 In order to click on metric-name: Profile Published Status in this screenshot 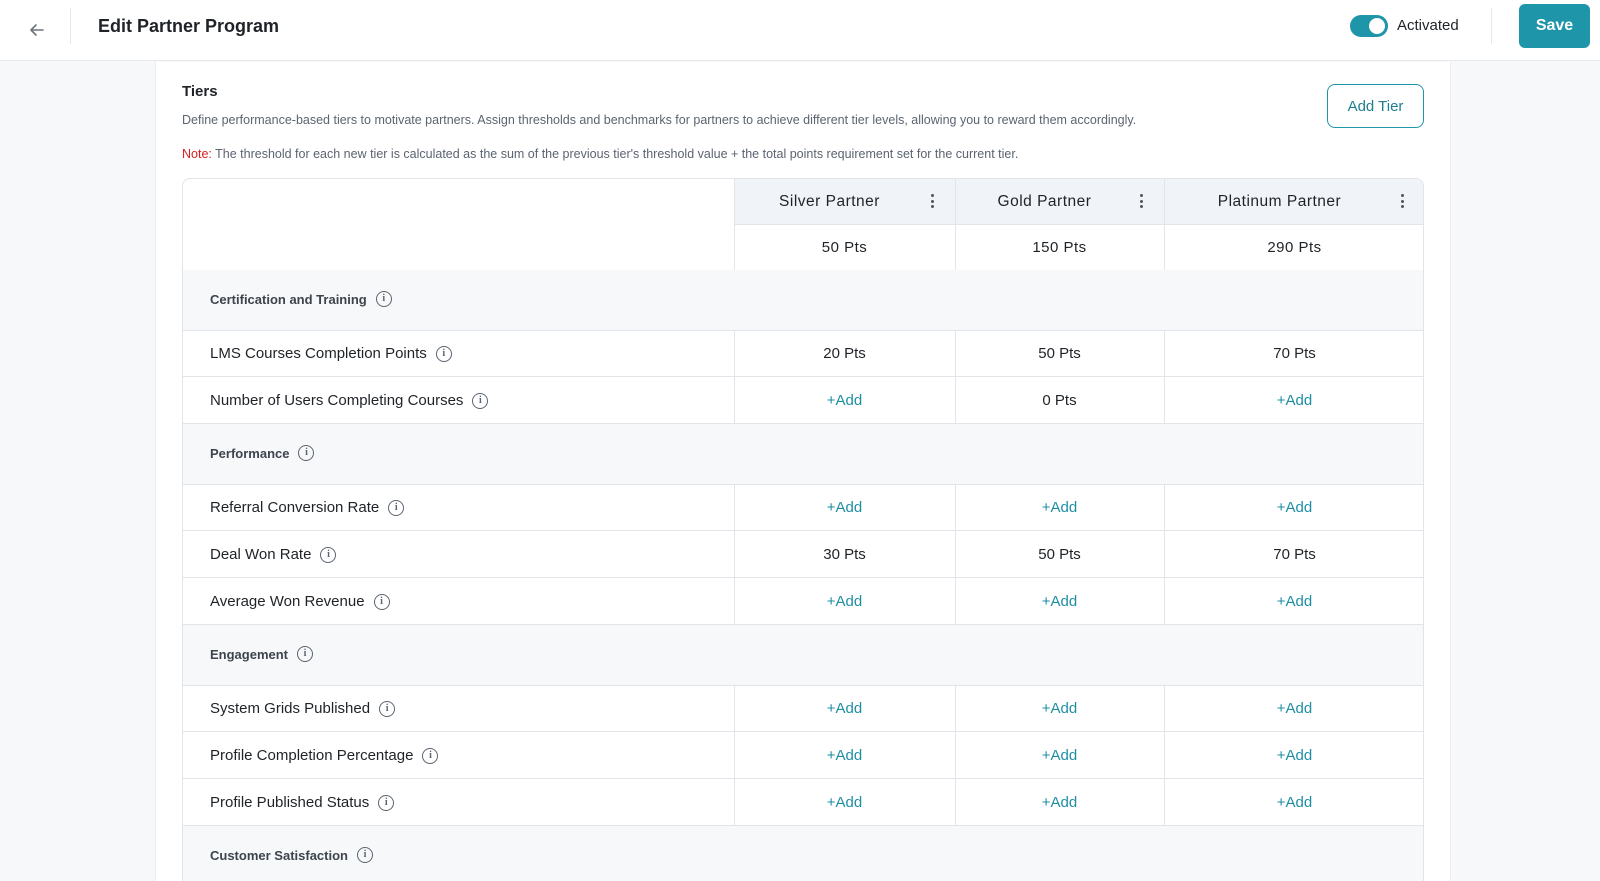, I will do `click(290, 802)`.